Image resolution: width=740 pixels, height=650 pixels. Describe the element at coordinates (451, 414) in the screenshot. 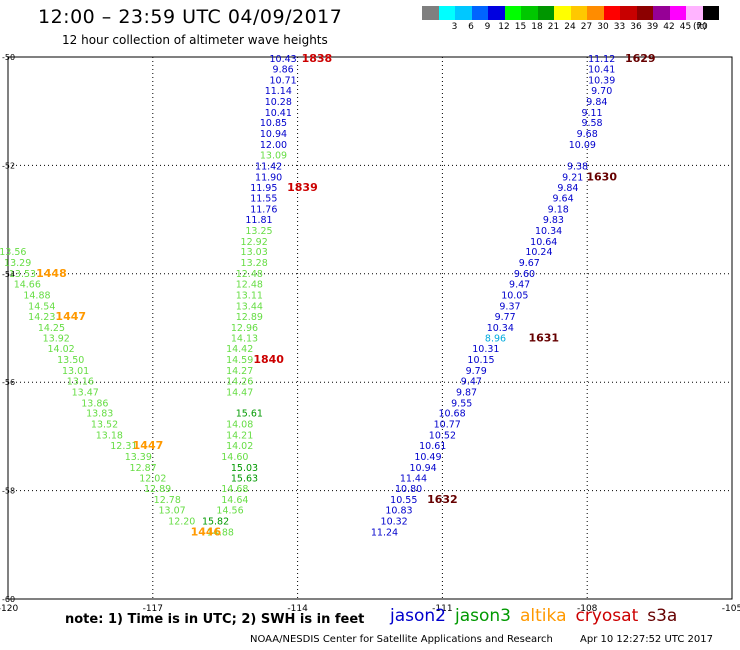

I see `swh-value-label: 10.68` at that location.